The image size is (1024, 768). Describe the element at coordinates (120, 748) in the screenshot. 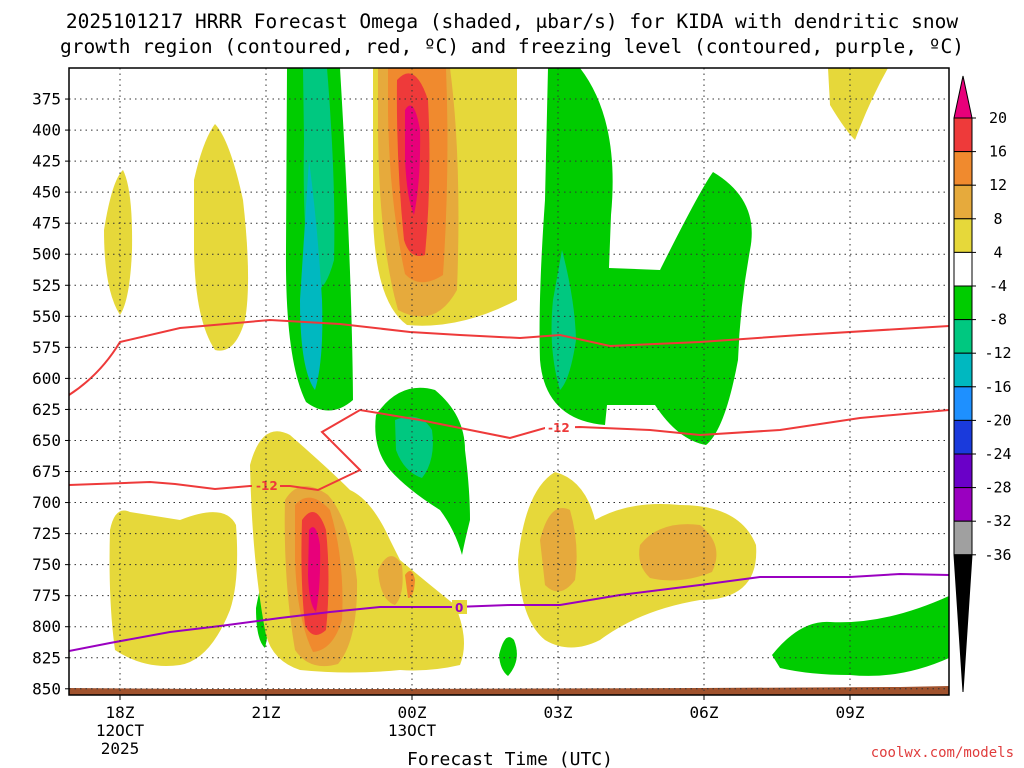

I see `x-tick-year: 2025` at that location.